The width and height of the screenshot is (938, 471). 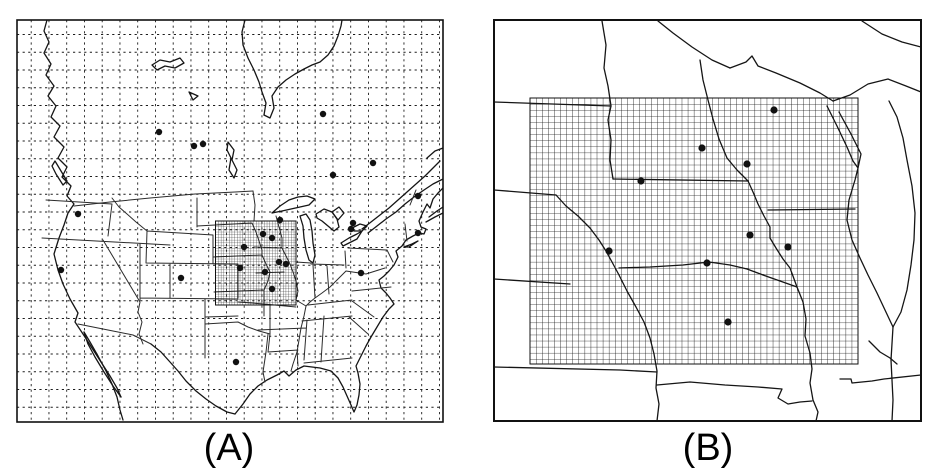 What do you see at coordinates (193, 379) in the screenshot?
I see `rio-grande` at bounding box center [193, 379].